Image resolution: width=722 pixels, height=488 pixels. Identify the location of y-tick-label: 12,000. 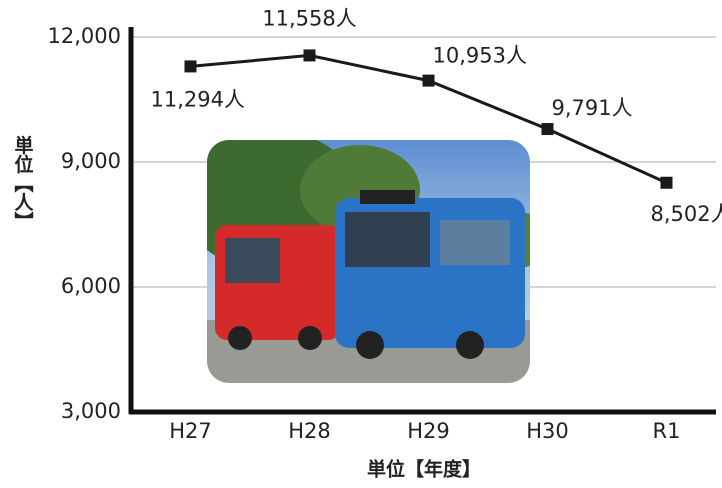
(84, 36).